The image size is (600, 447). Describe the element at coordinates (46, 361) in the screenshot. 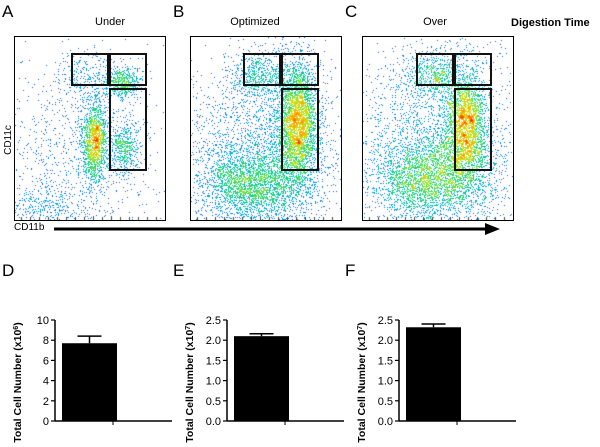

I see `y-tick-label: 6` at that location.